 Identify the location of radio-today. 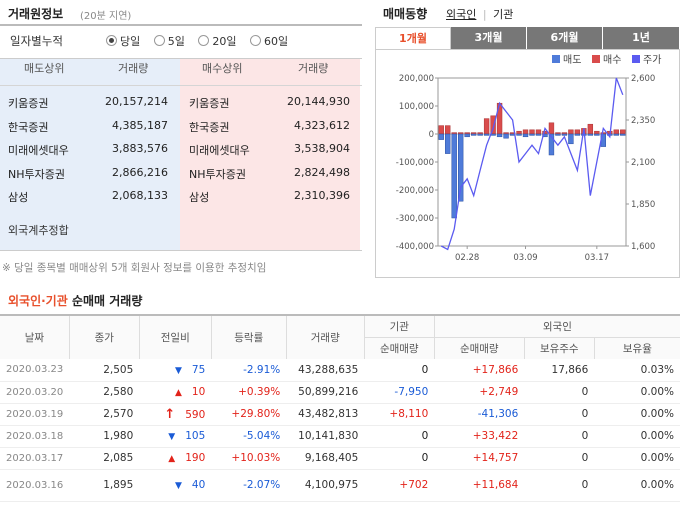
(111, 40).